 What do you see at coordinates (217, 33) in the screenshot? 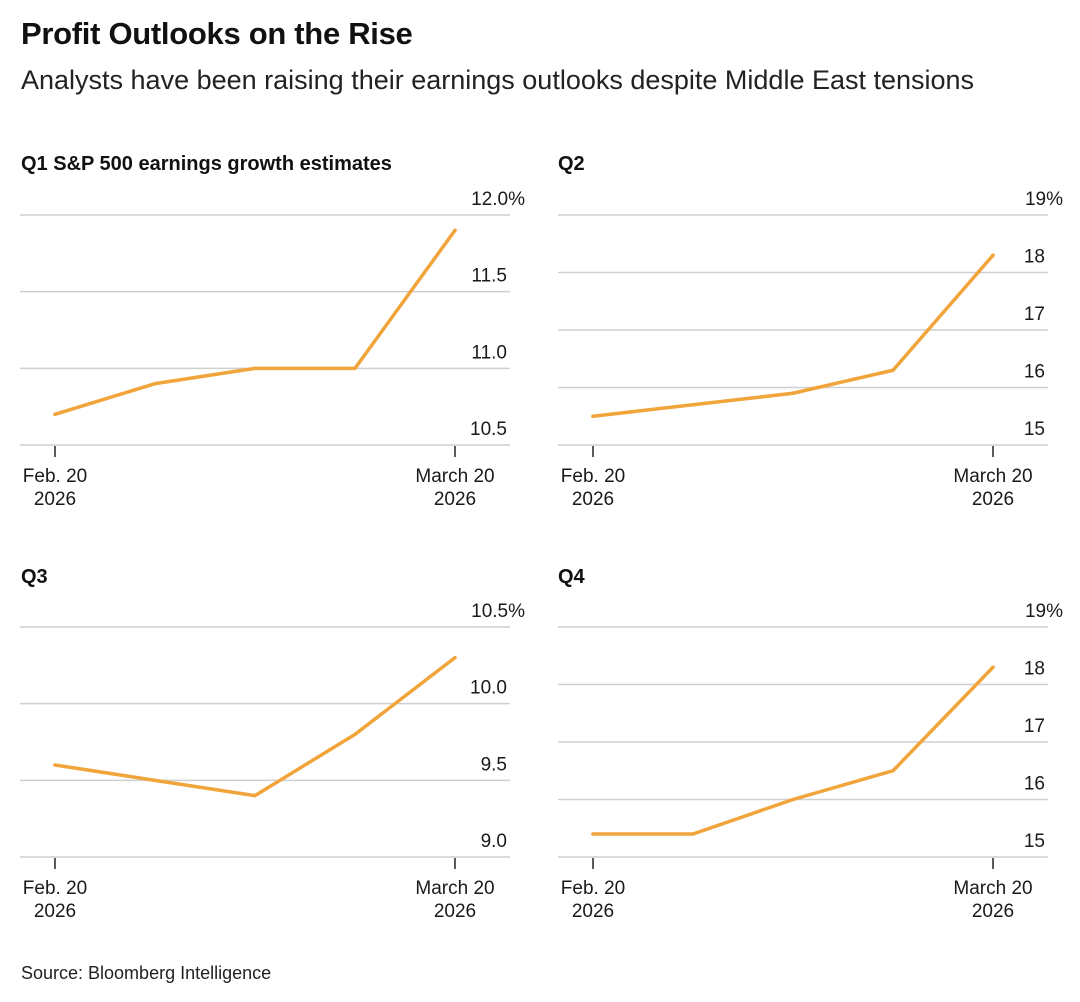
I see `chart-title: Profit Outlooks on the Rise` at bounding box center [217, 33].